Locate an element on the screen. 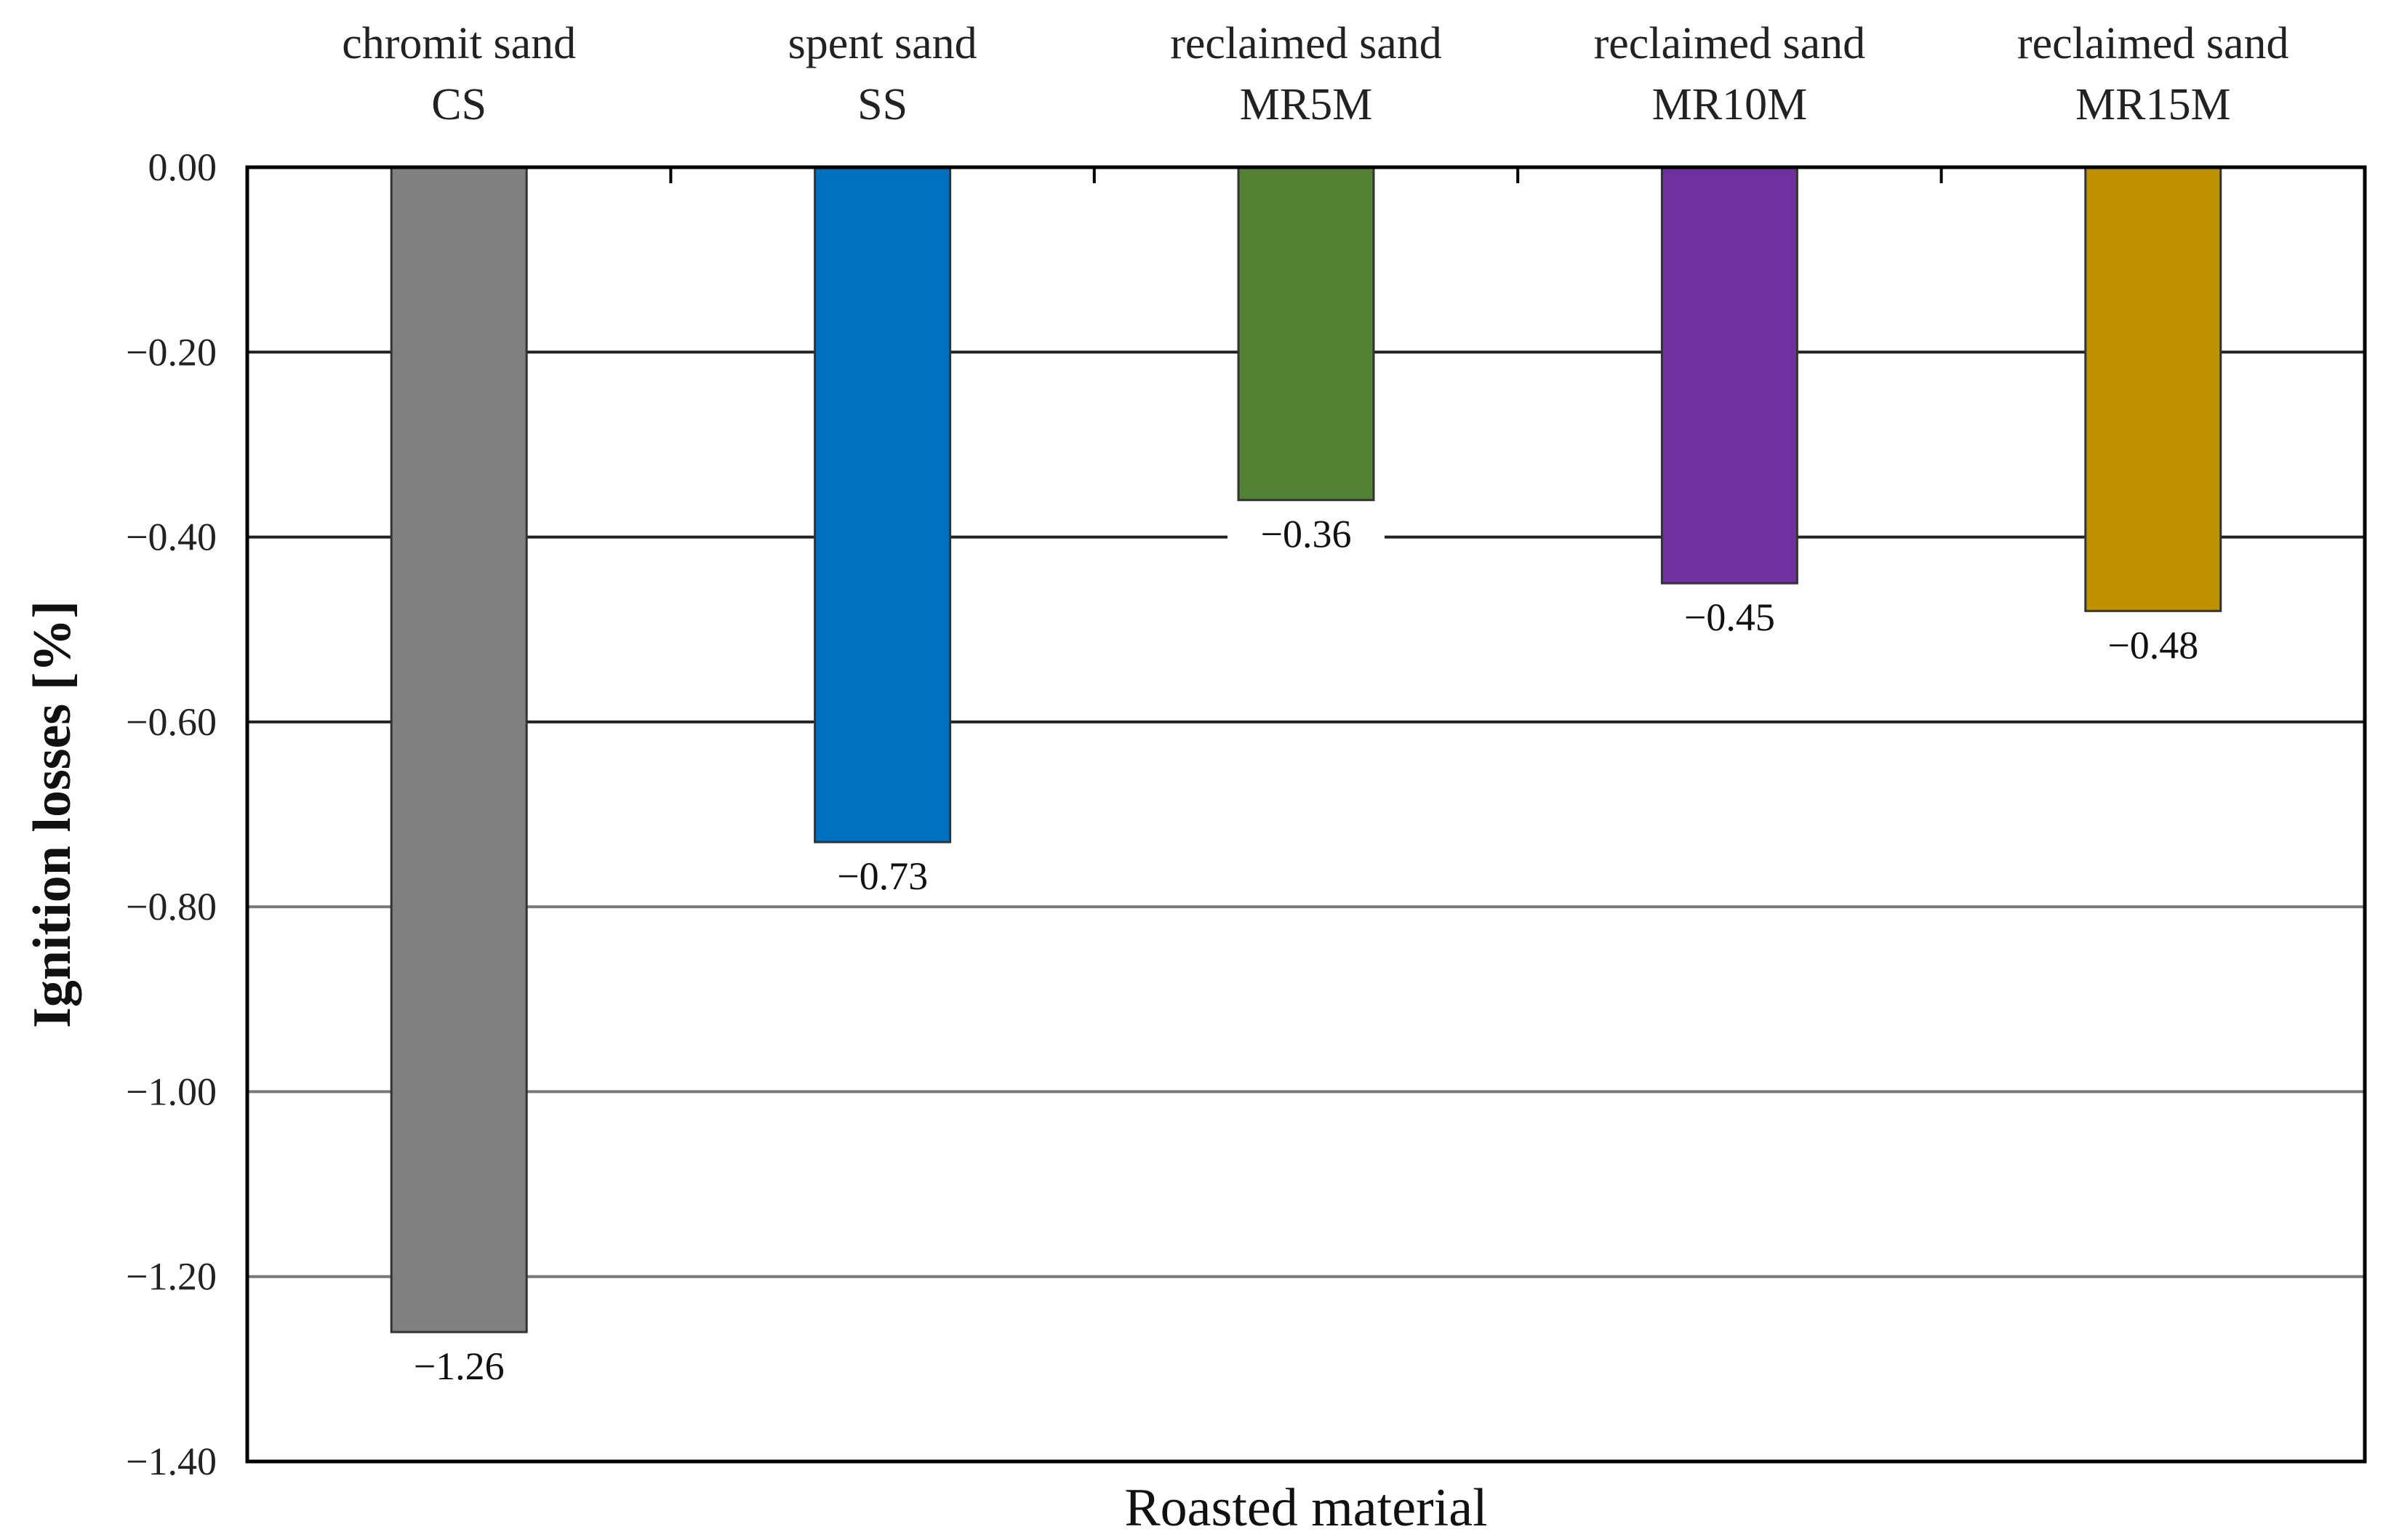 Image resolution: width=2391 pixels, height=1540 pixels. y-tick-label: −0.40 is located at coordinates (171, 537).